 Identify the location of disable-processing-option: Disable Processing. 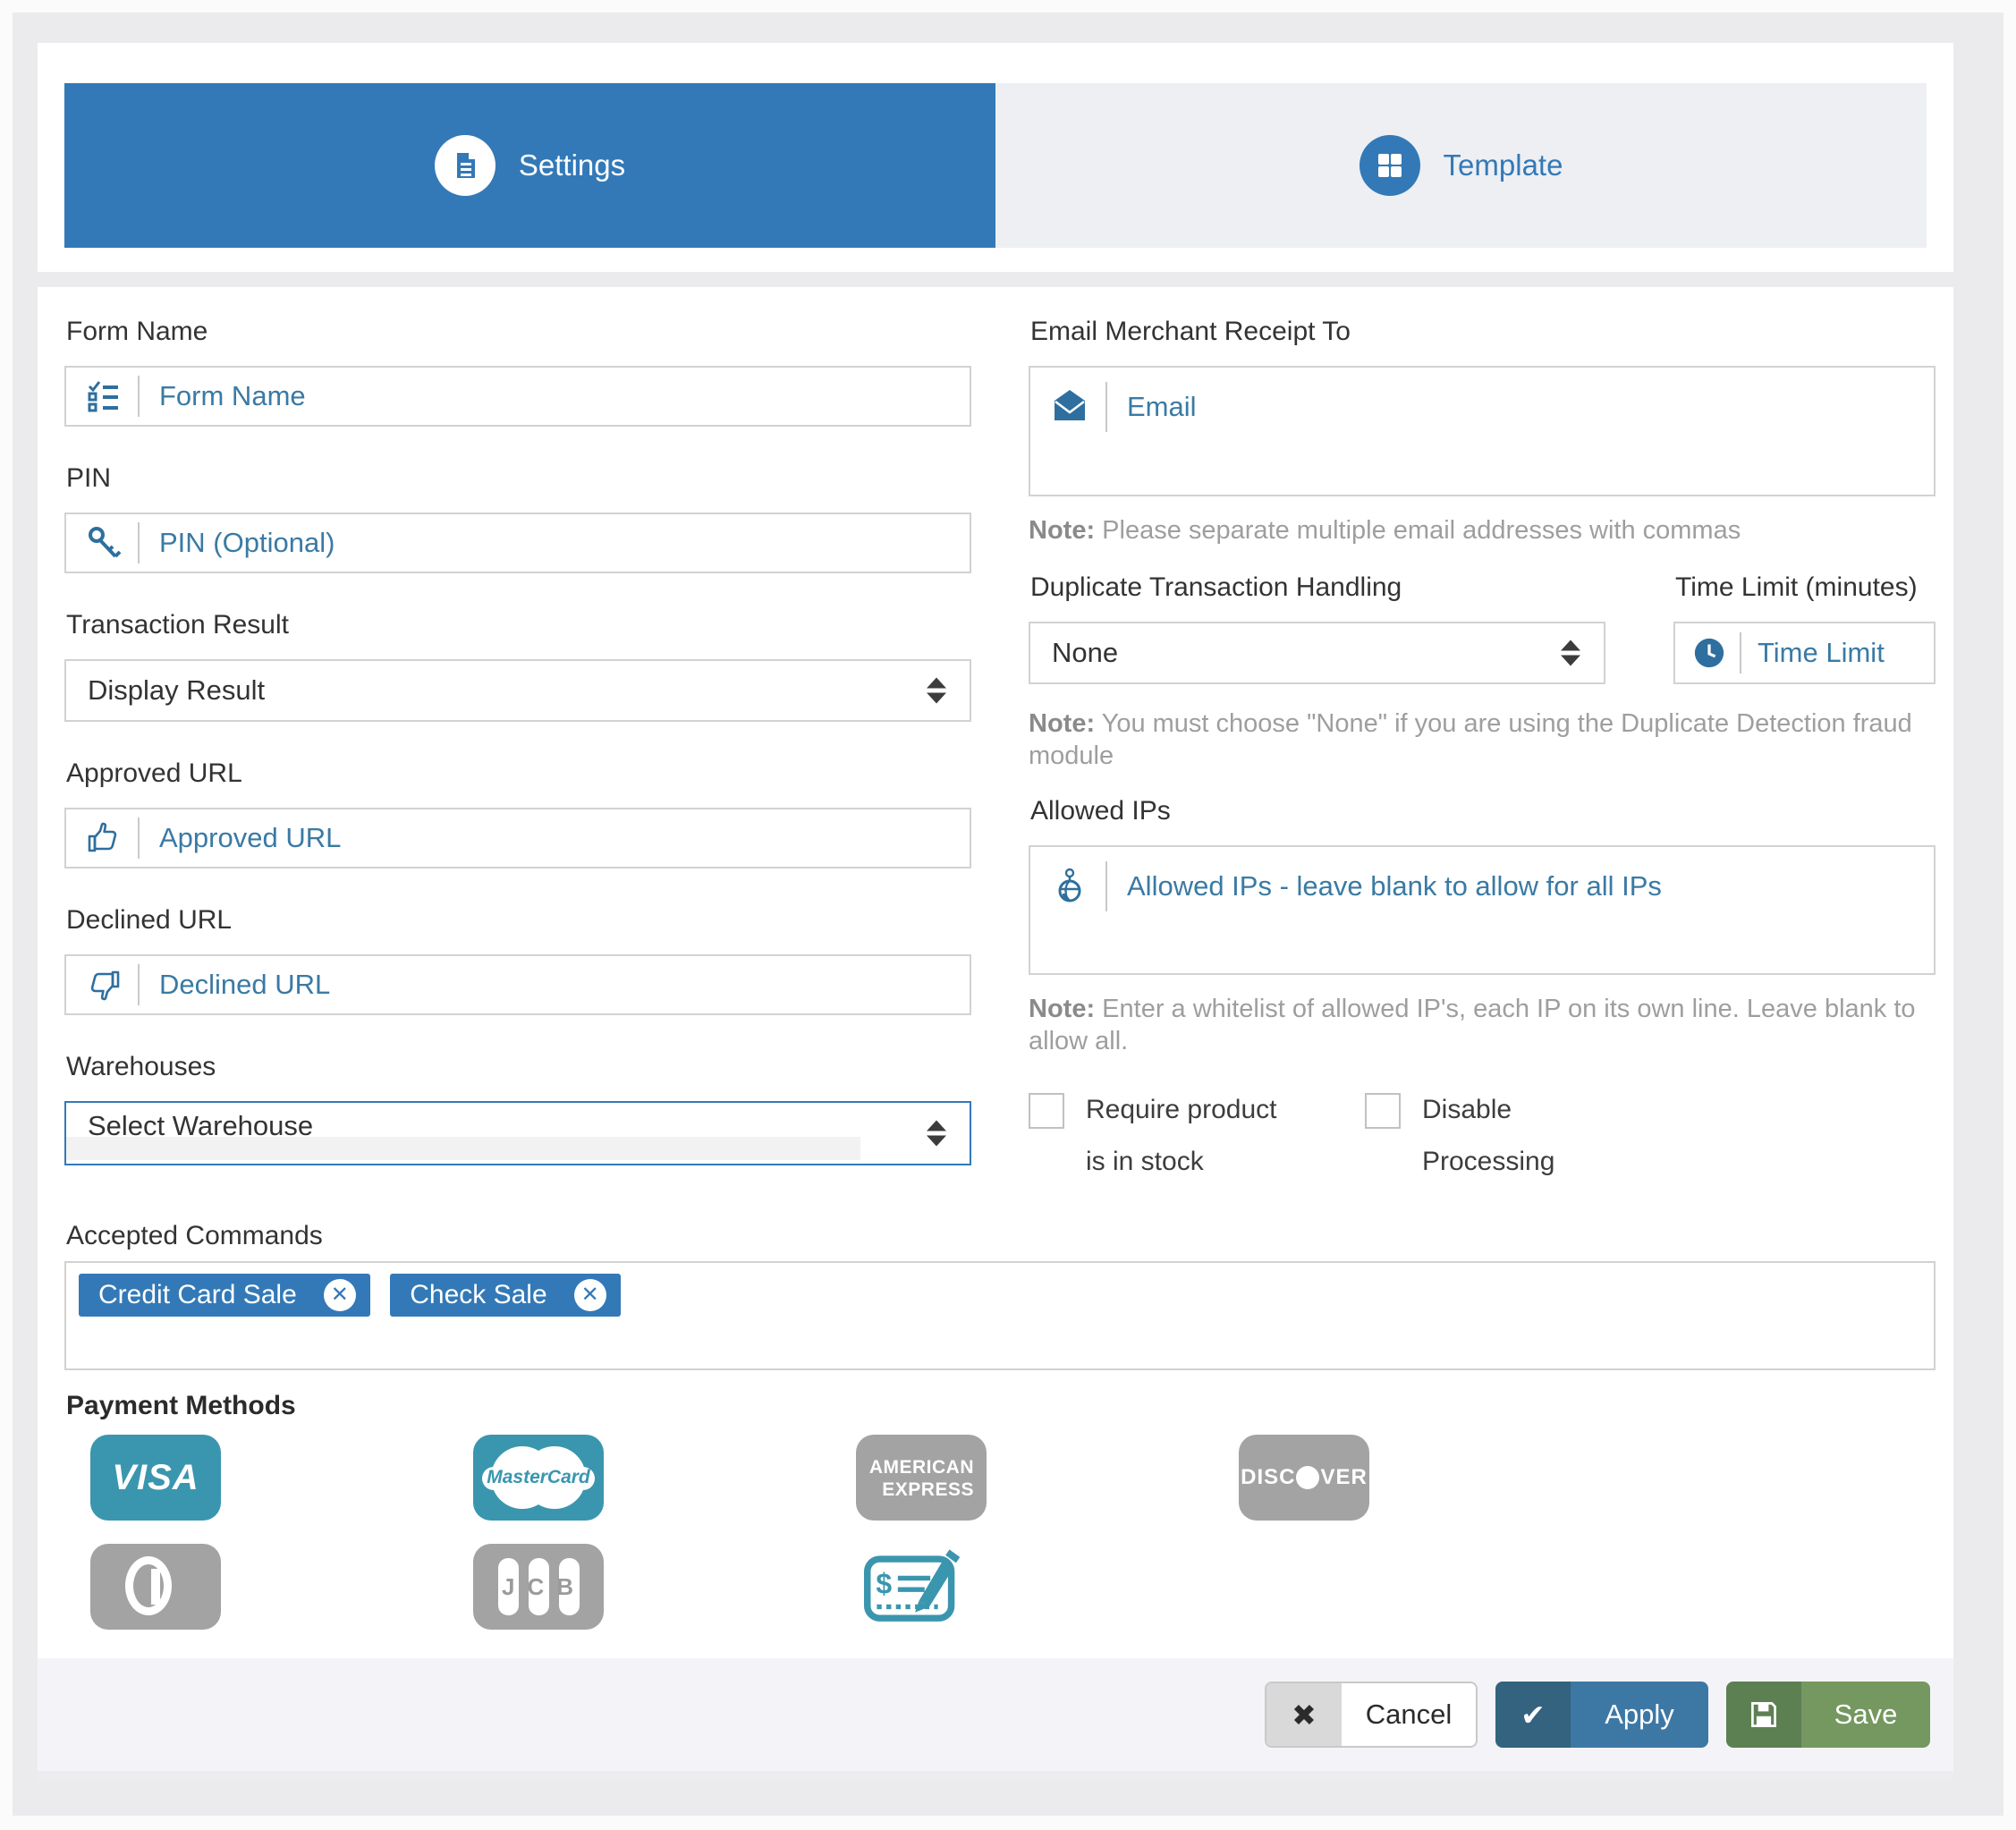
(1472, 1139).